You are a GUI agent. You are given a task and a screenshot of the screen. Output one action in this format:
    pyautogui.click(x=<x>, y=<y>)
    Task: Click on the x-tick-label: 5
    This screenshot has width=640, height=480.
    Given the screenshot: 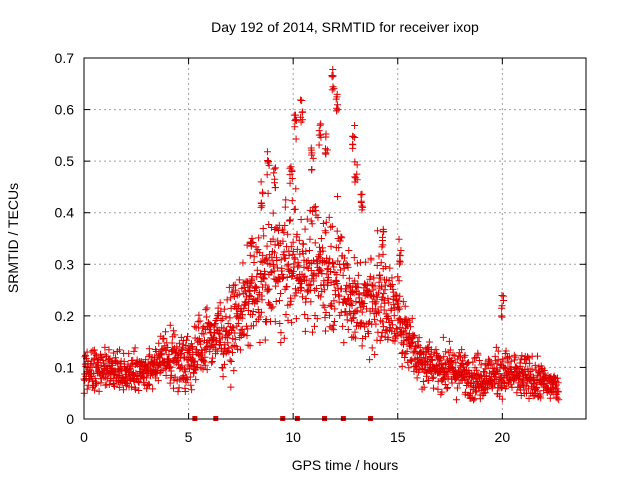 What is the action you would take?
    pyautogui.click(x=189, y=437)
    